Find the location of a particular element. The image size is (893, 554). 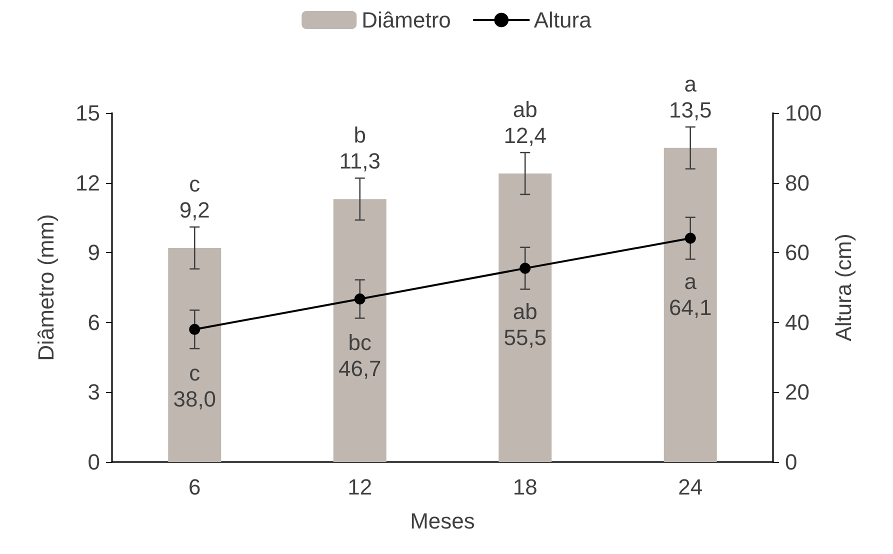

y2-axis-title: Altura (cm) is located at coordinates (843, 288).